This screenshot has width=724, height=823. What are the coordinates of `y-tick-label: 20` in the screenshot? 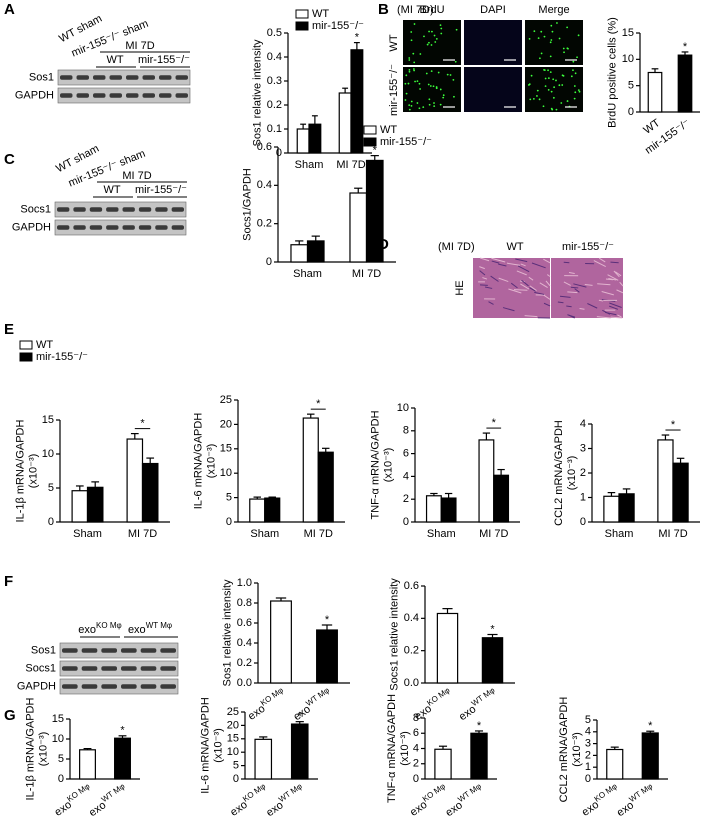 It's located at (233, 725).